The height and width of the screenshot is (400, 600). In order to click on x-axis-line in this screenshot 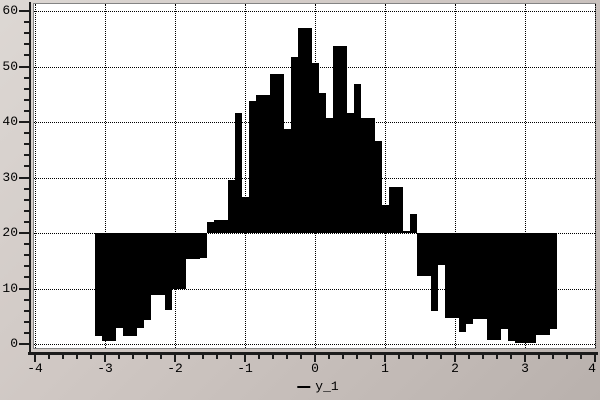, I will do `click(313, 353)`.